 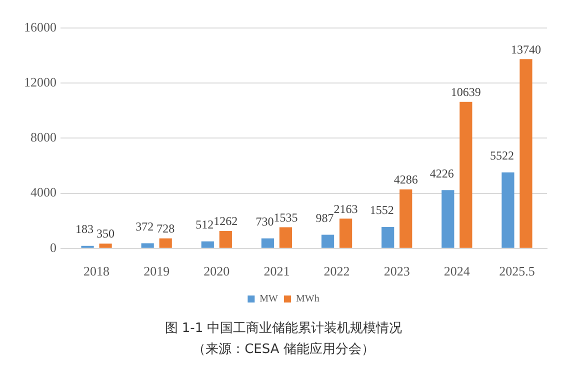 I want to click on x-tick-label: 2020, so click(x=217, y=271).